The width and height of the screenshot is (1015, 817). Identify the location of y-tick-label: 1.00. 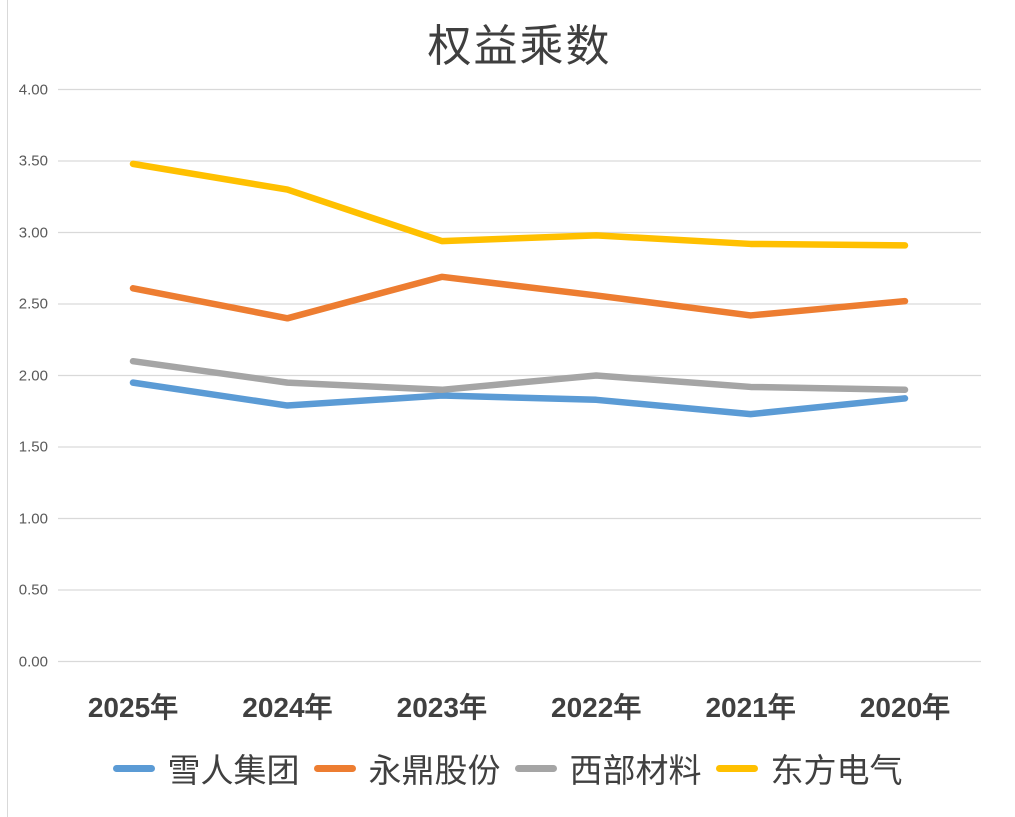
(33, 518).